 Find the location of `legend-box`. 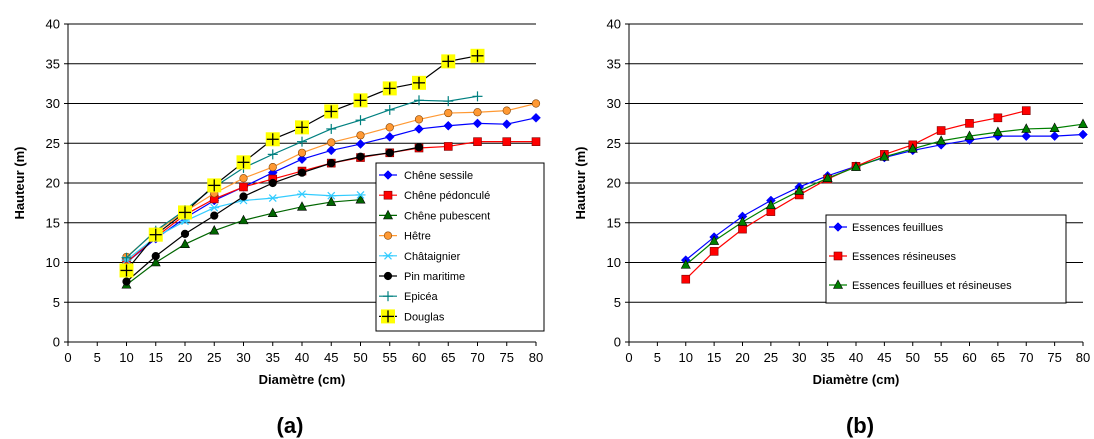

legend-box is located at coordinates (946, 259).